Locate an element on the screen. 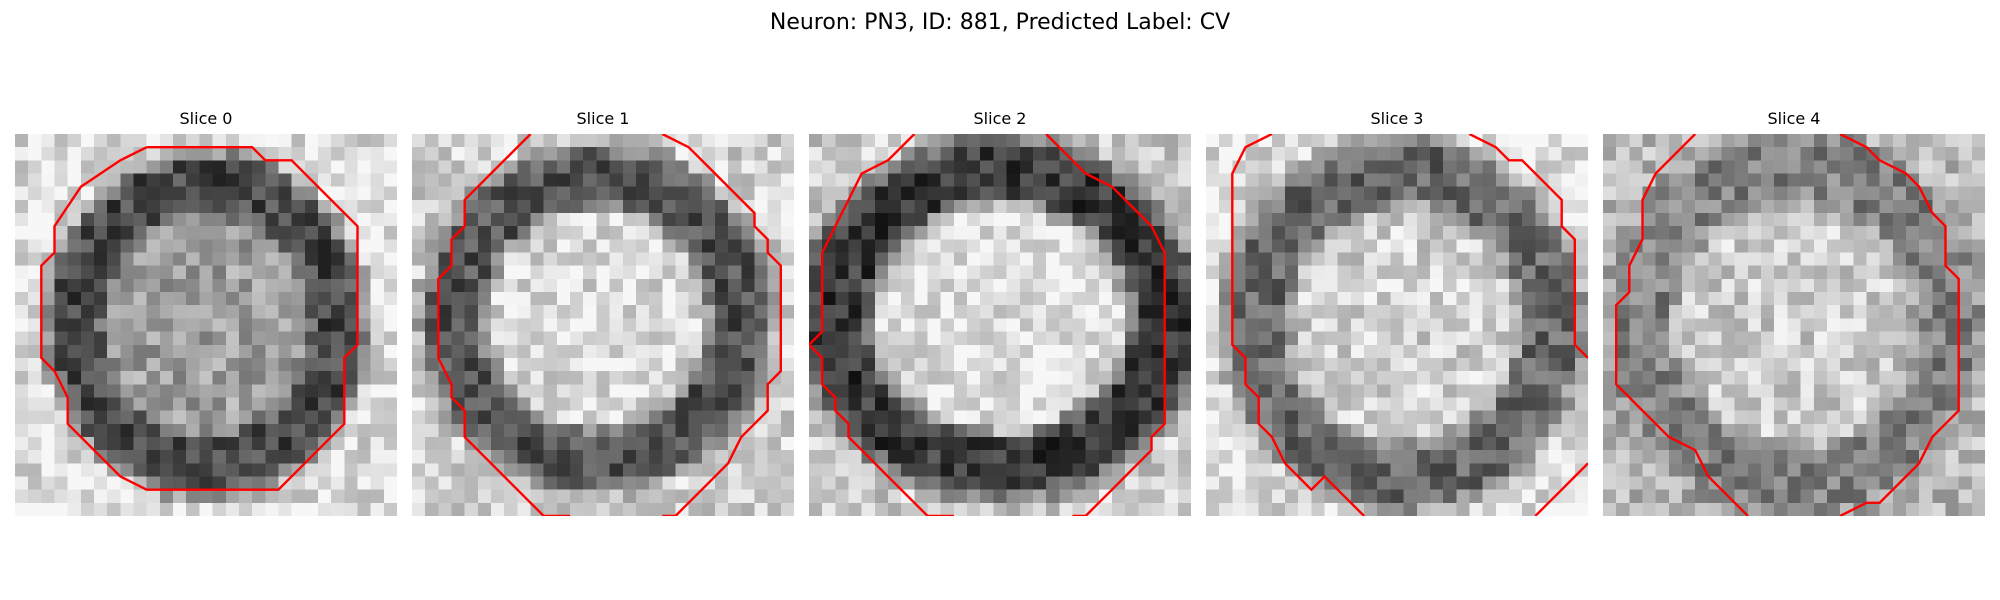 Image resolution: width=2000 pixels, height=600 pixels. panel-title-slice-4: Slice 4 is located at coordinates (1794, 118).